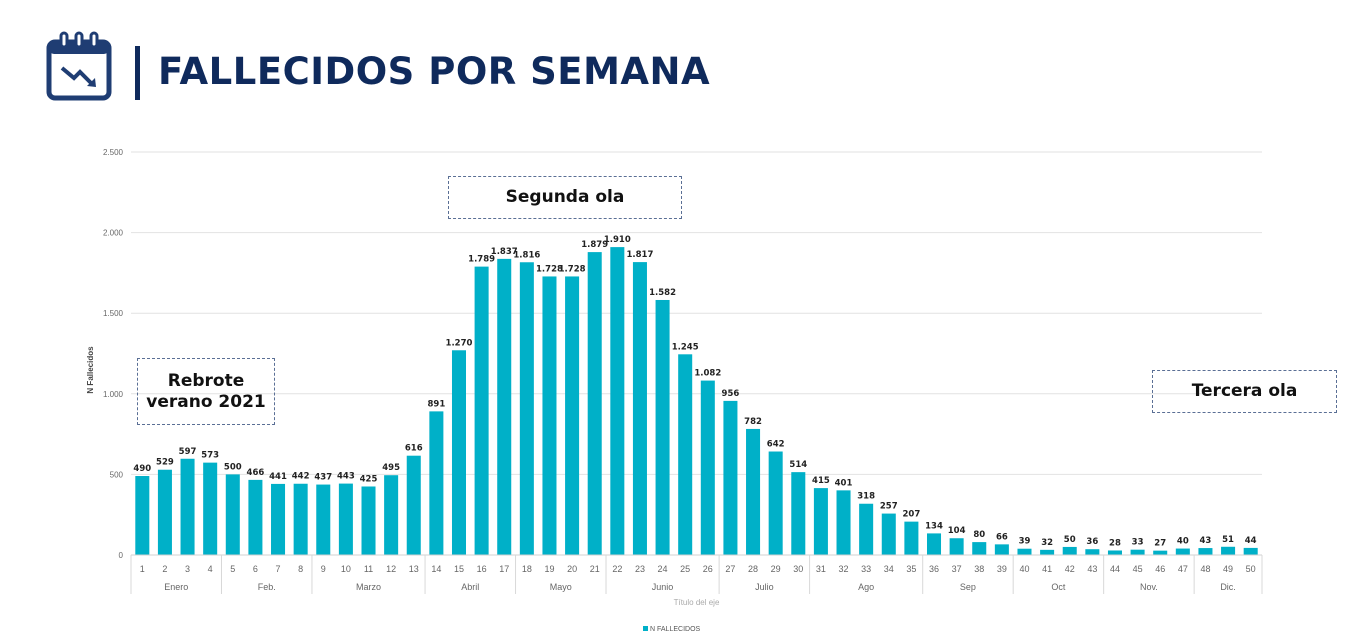 The width and height of the screenshot is (1357, 643). What do you see at coordinates (957, 569) in the screenshot?
I see `x-tick-label: 37` at bounding box center [957, 569].